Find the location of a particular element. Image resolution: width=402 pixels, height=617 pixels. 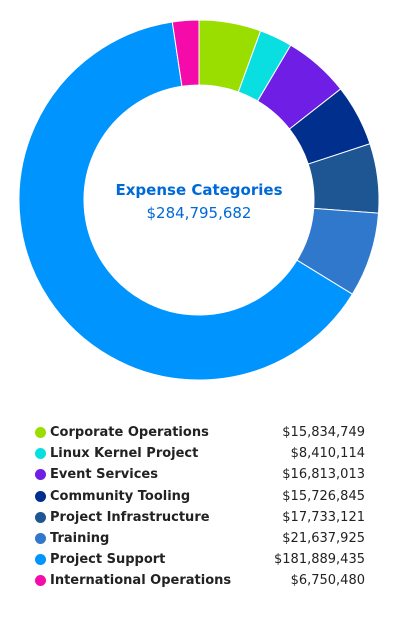

legend-item-corporate-operations: Corporate Operations $15,834,749 is located at coordinates (200, 432).